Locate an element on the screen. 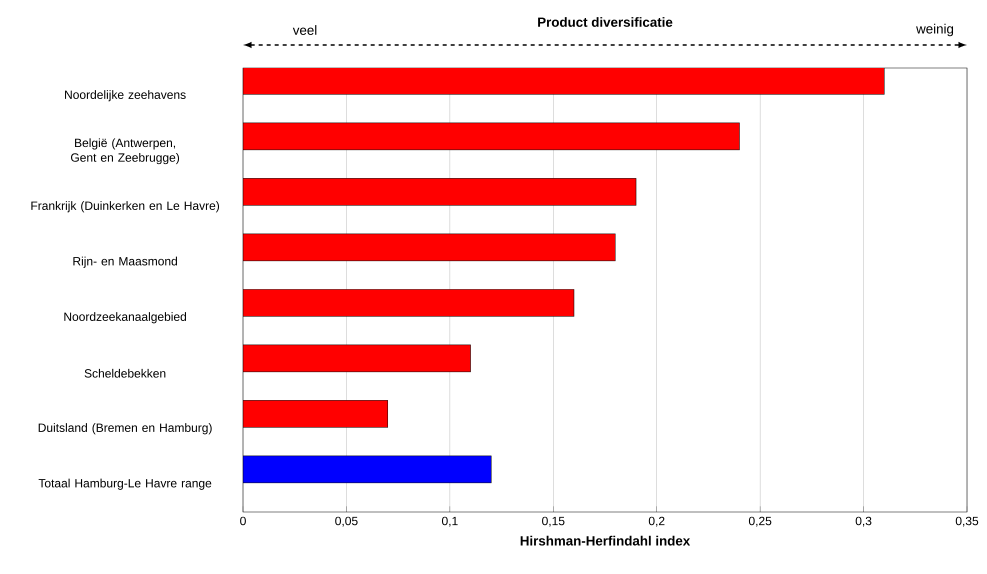  y-tick-label: België (Antwerpen, Gent en Zeebrugge) is located at coordinates (125, 151).